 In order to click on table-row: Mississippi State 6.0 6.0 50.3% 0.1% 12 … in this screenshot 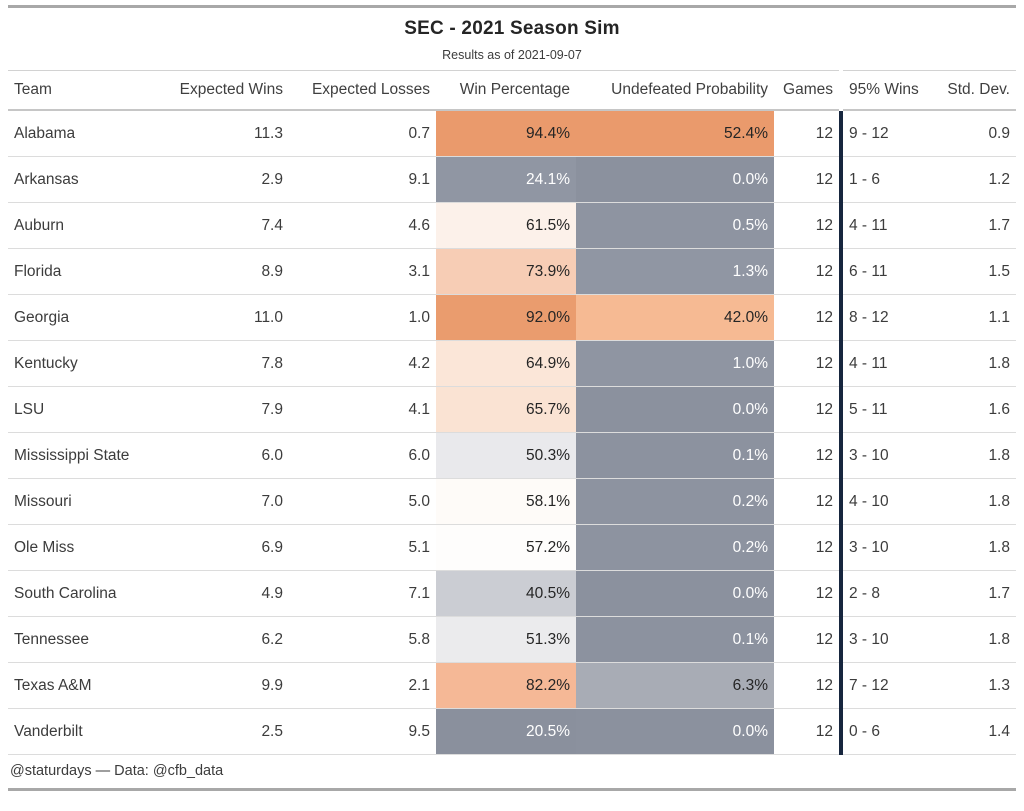, I will do `click(512, 455)`.